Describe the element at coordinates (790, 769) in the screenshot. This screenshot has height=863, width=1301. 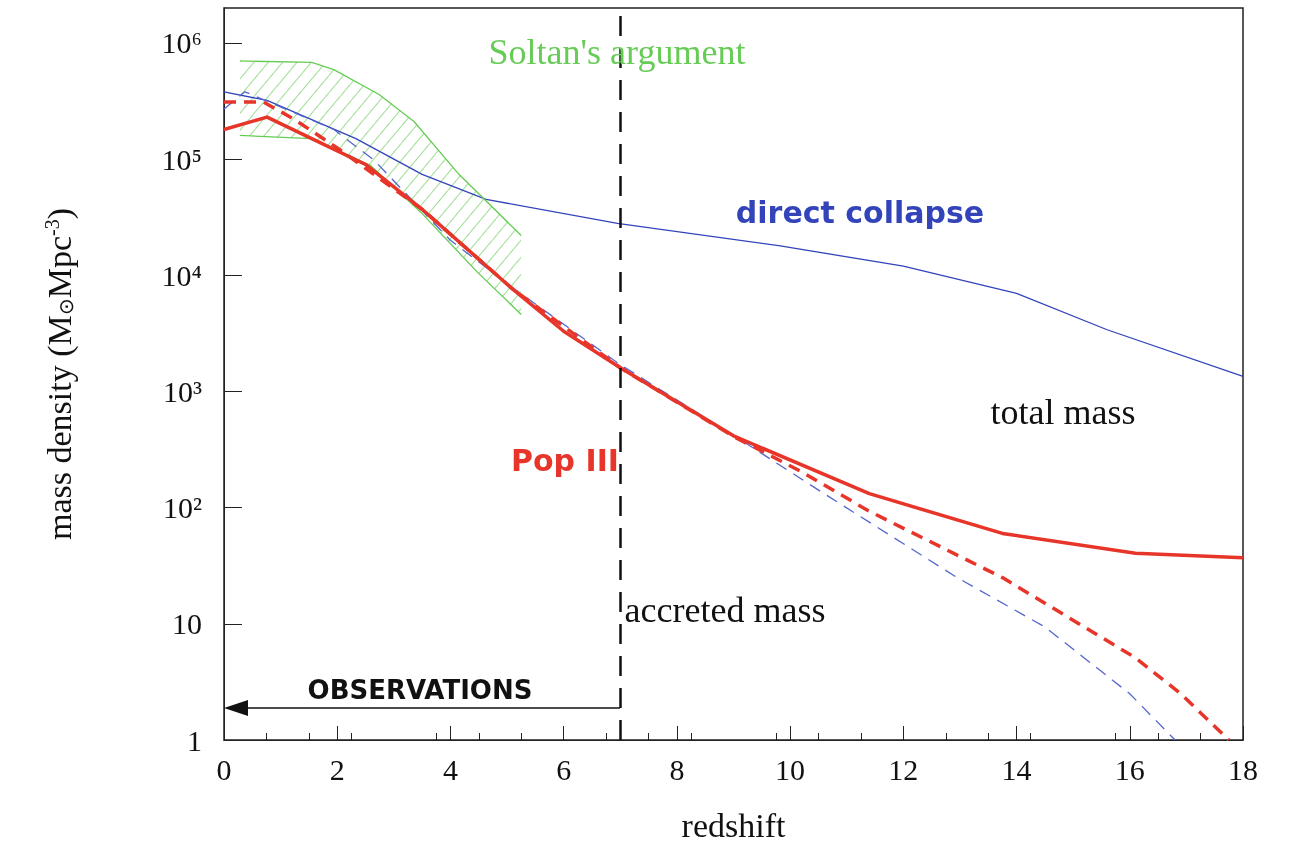
I see `x-tick-label: 10` at that location.